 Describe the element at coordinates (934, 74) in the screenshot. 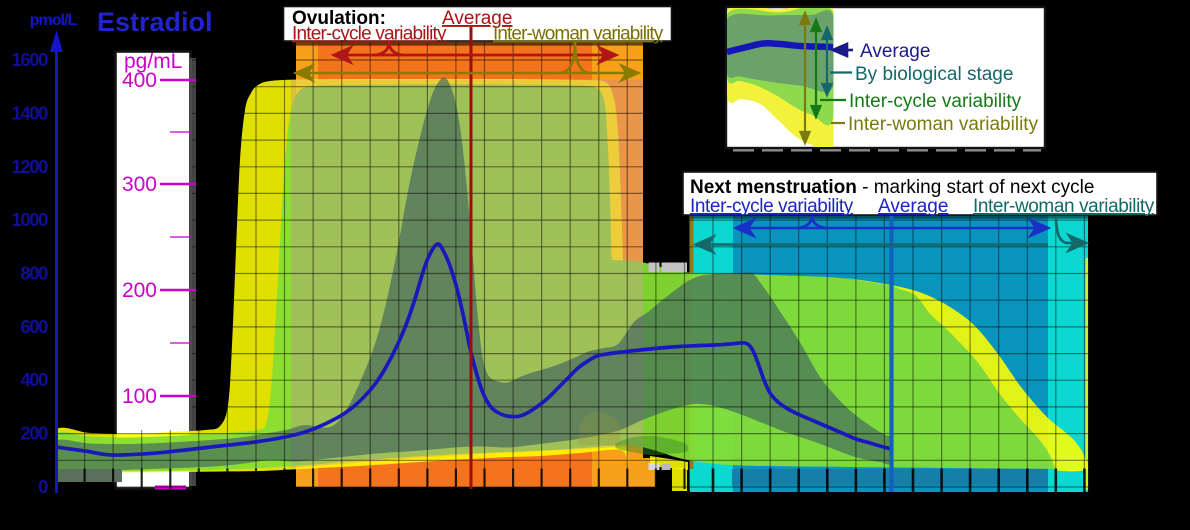

I see `svg-text: By biological stage` at that location.